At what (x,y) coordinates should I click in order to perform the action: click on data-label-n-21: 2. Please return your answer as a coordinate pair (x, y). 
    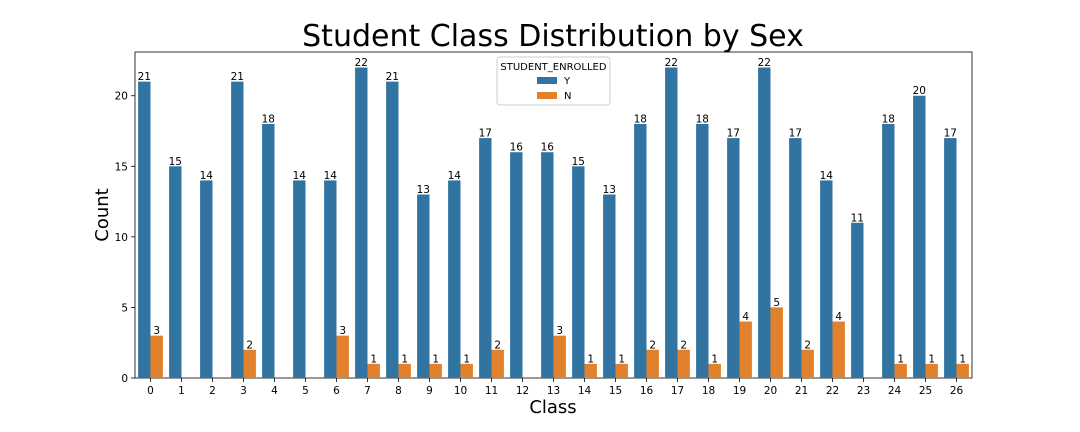
    Looking at the image, I should click on (807, 345).